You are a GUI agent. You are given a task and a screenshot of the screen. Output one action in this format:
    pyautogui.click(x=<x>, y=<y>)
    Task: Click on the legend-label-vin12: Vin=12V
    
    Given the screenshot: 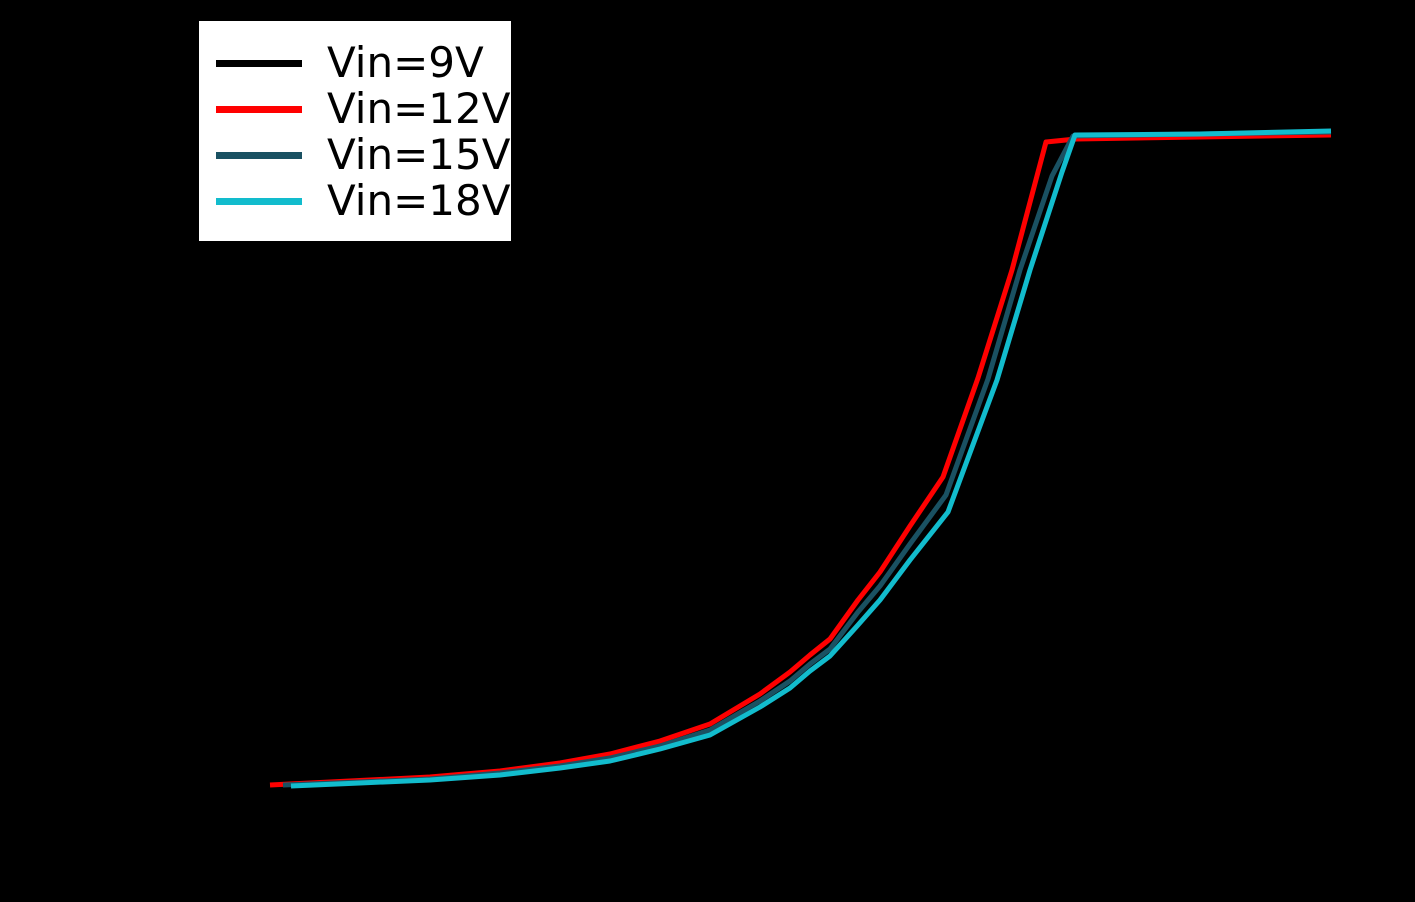 What is the action you would take?
    pyautogui.click(x=419, y=108)
    